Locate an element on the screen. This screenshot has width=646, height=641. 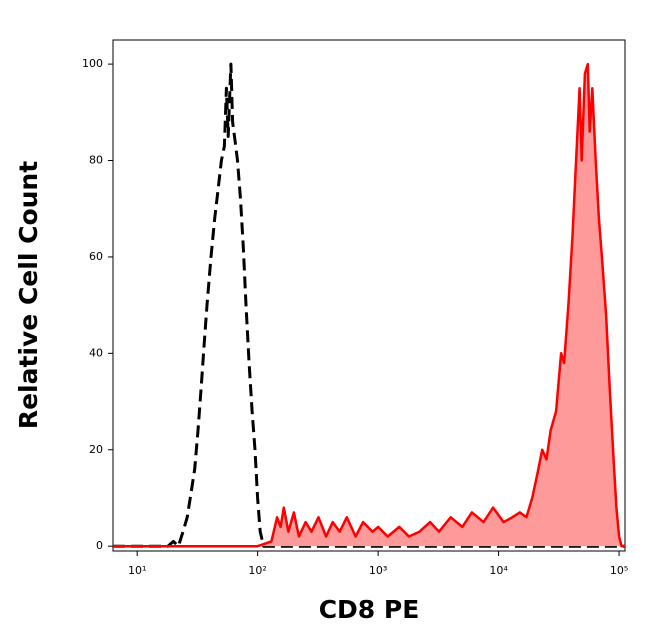
y-axis-label: Relative Cell Count is located at coordinates (28, 295).